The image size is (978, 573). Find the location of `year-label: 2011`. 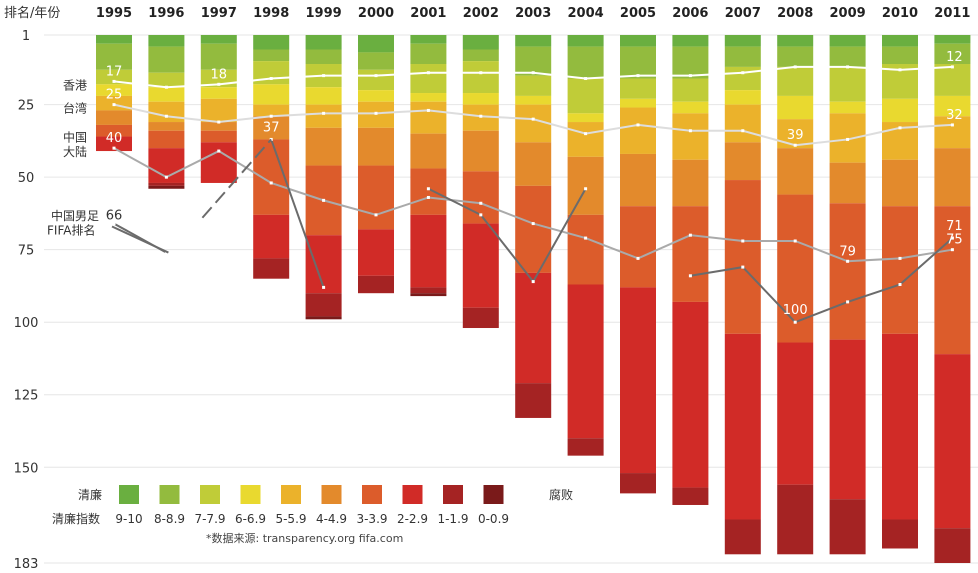

year-label: 2011 is located at coordinates (952, 13).